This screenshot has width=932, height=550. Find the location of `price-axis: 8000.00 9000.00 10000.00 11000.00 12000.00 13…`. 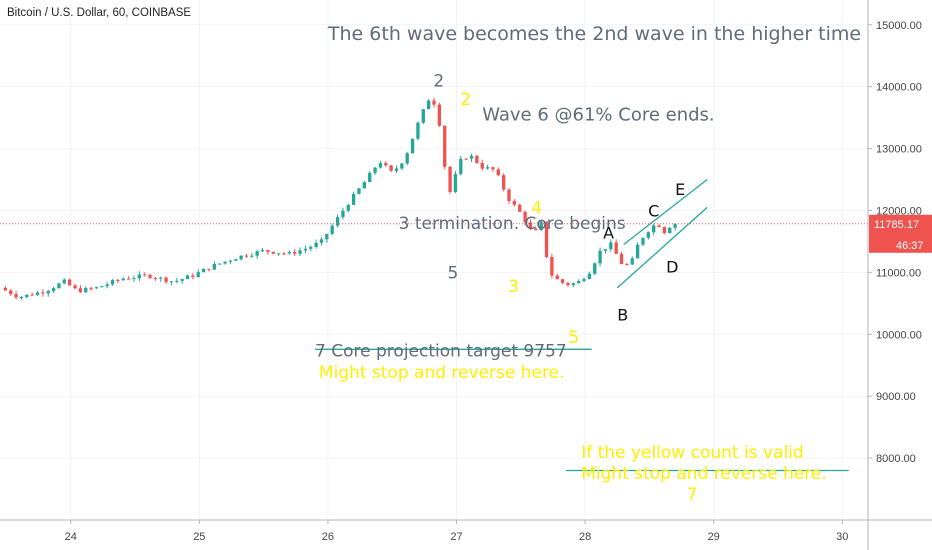

price-axis: 8000.00 9000.00 10000.00 11000.00 12000.00 13… is located at coordinates (895, 242).